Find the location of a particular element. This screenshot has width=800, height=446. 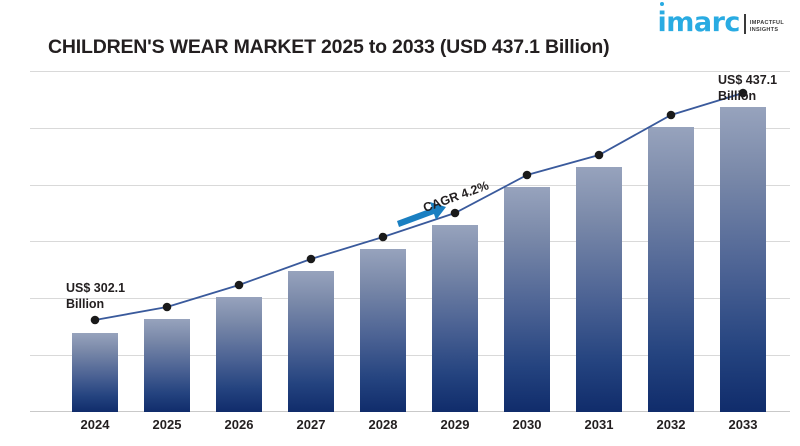

callout-start-line1: US$ 302.1 is located at coordinates (96, 288).